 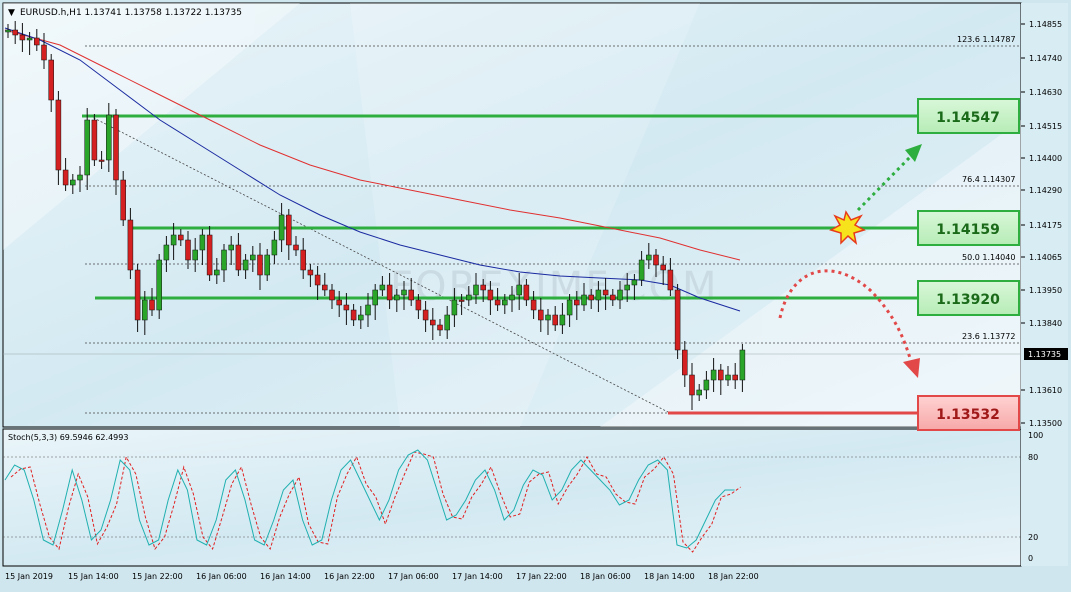 I want to click on price-tick: 1.14740, so click(x=1045, y=58).